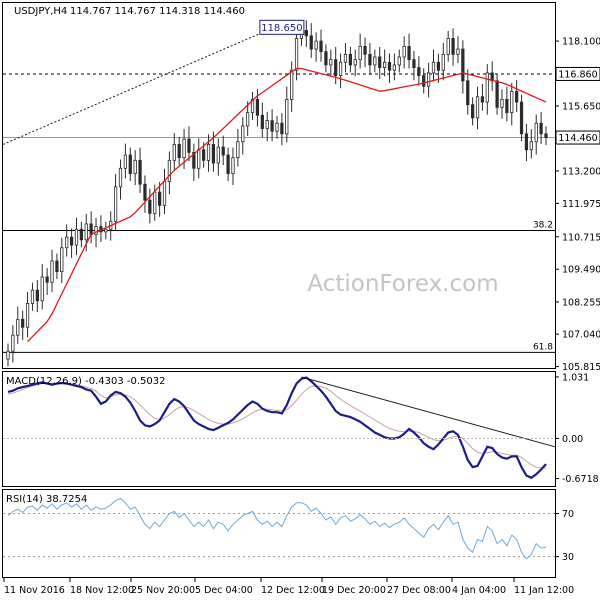  Describe the element at coordinates (293, 590) in the screenshot. I see `time-axis-label: 12 Dec 12:00` at that location.